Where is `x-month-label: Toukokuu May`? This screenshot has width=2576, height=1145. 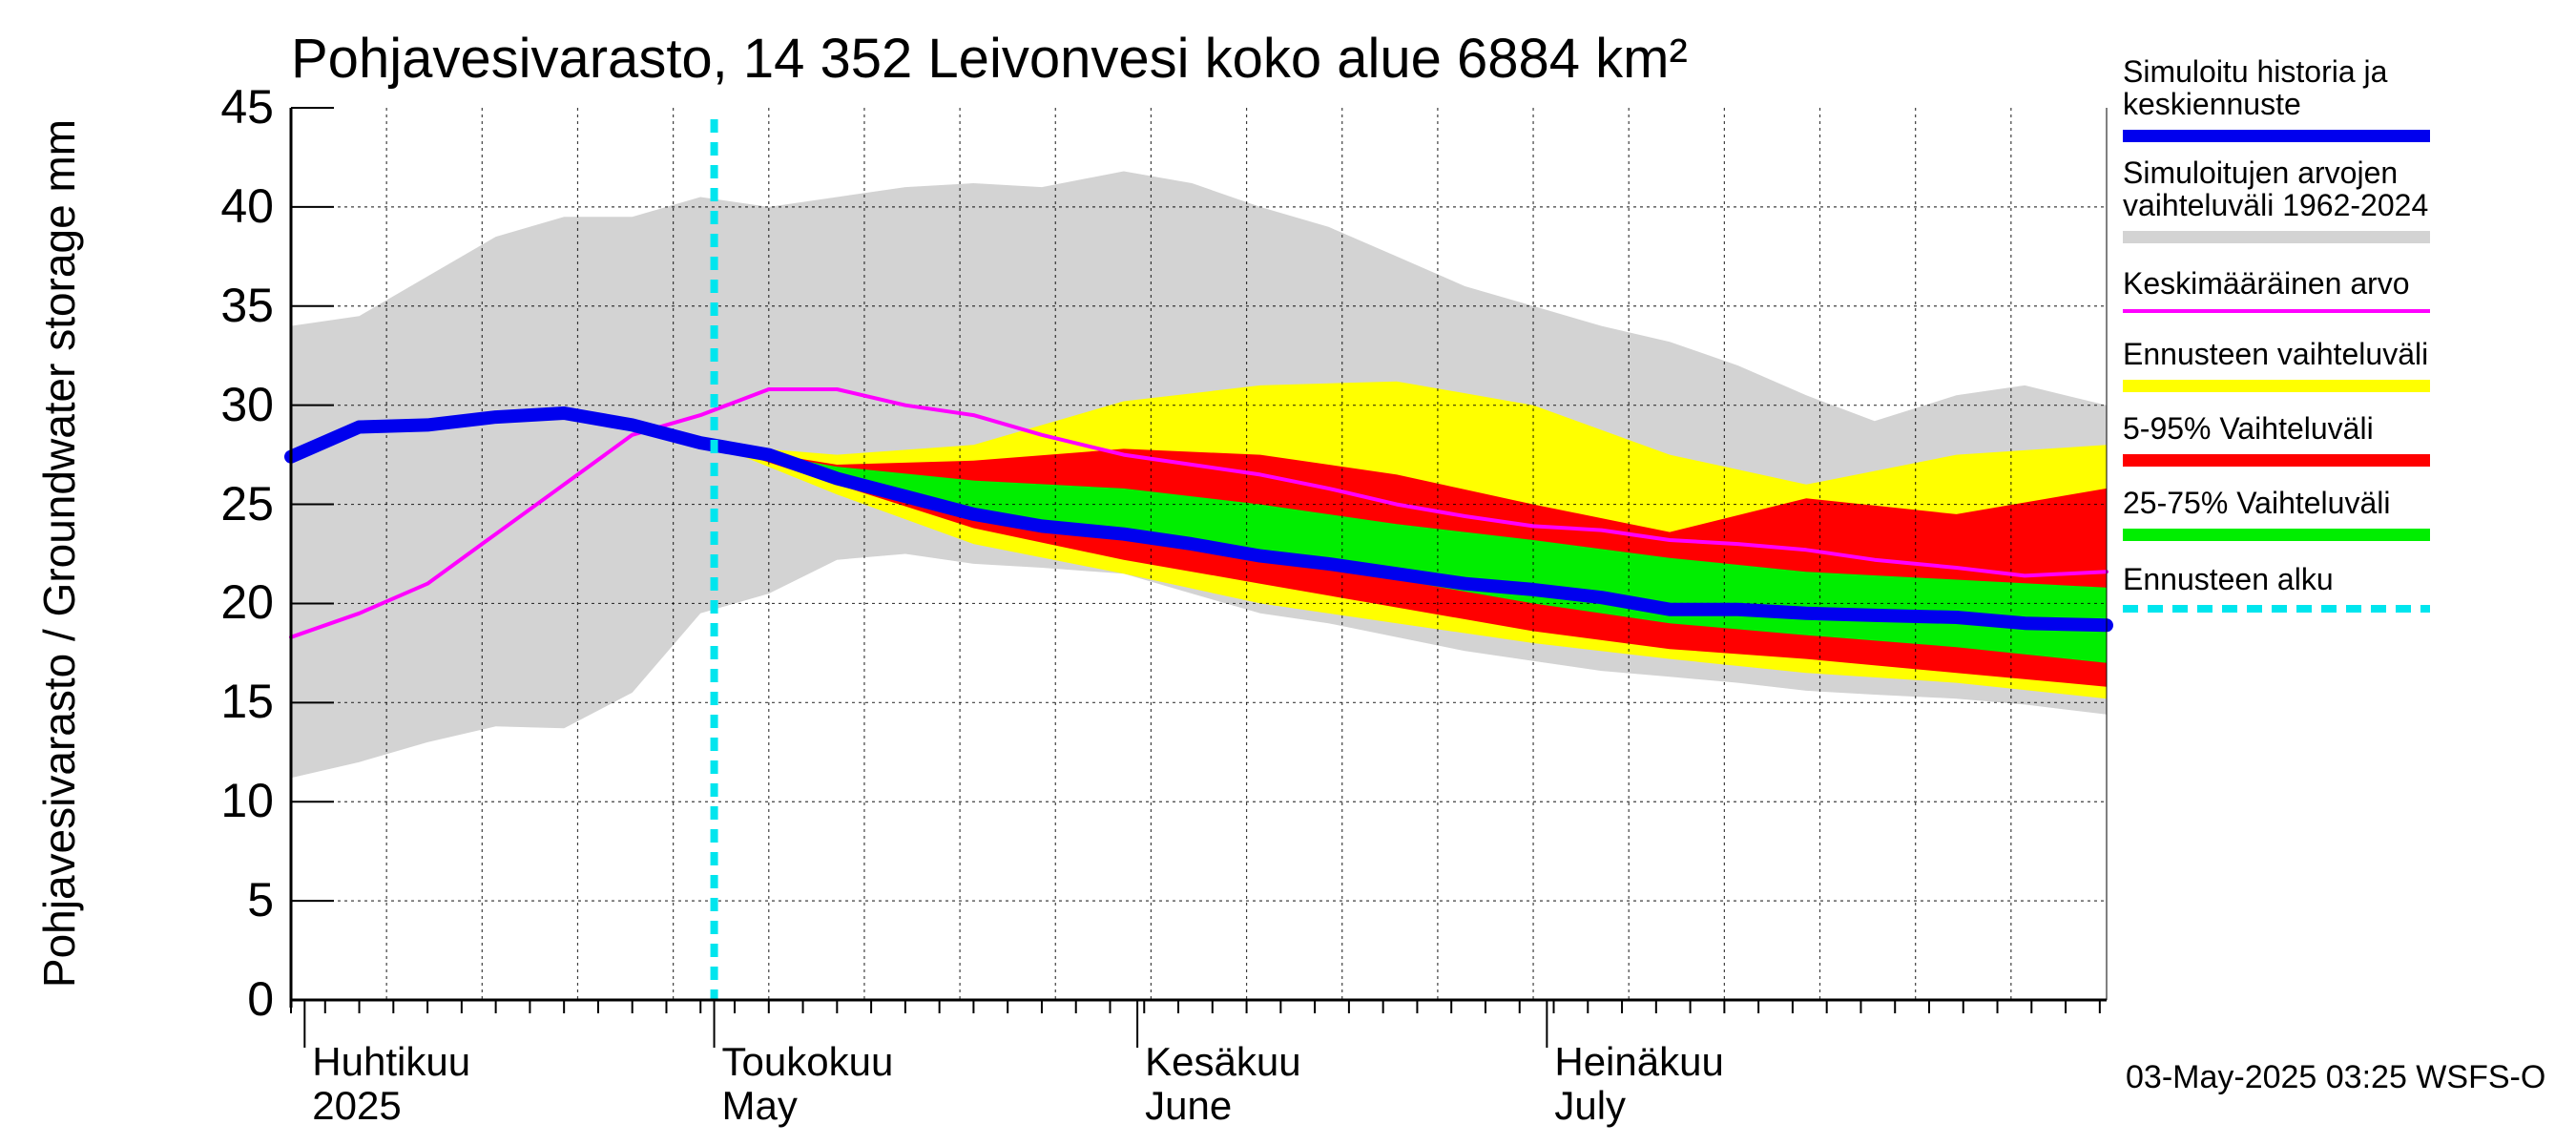 x-month-label: Toukokuu May is located at coordinates (808, 1084).